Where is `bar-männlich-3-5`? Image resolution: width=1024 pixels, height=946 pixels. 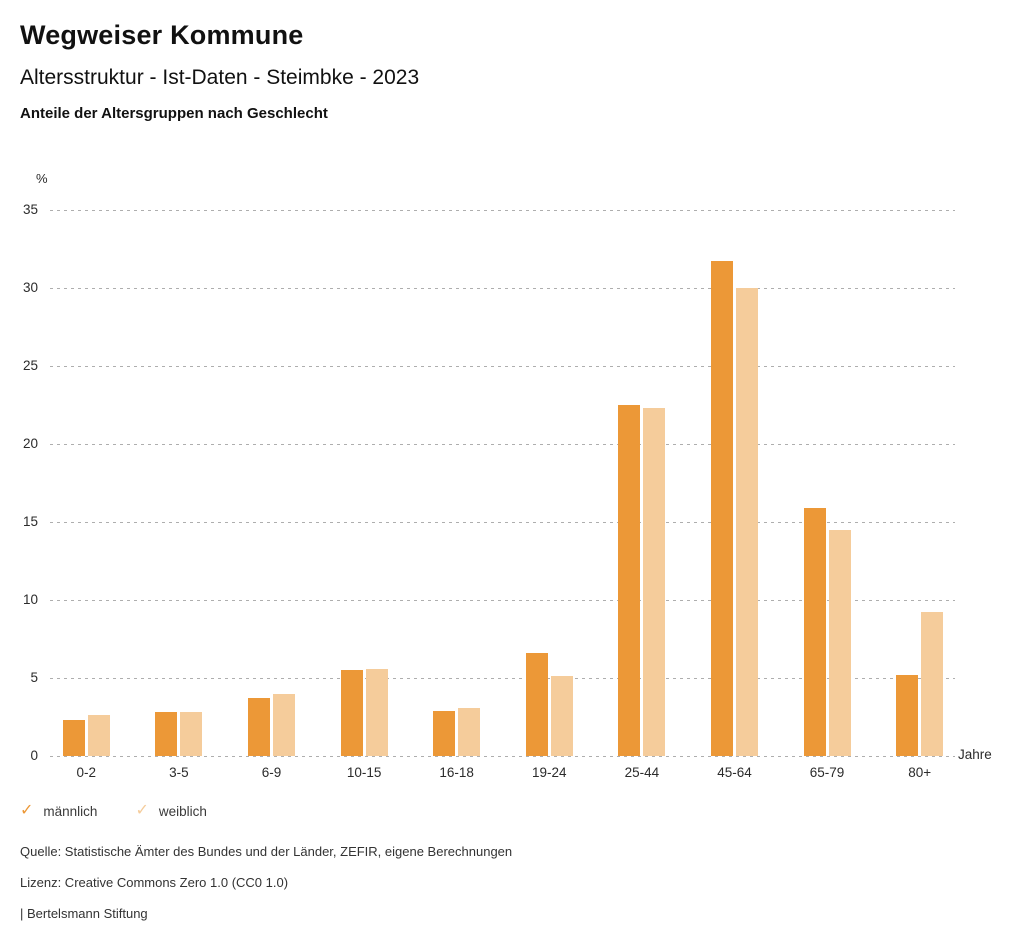 bar-männlich-3-5 is located at coordinates (166, 734).